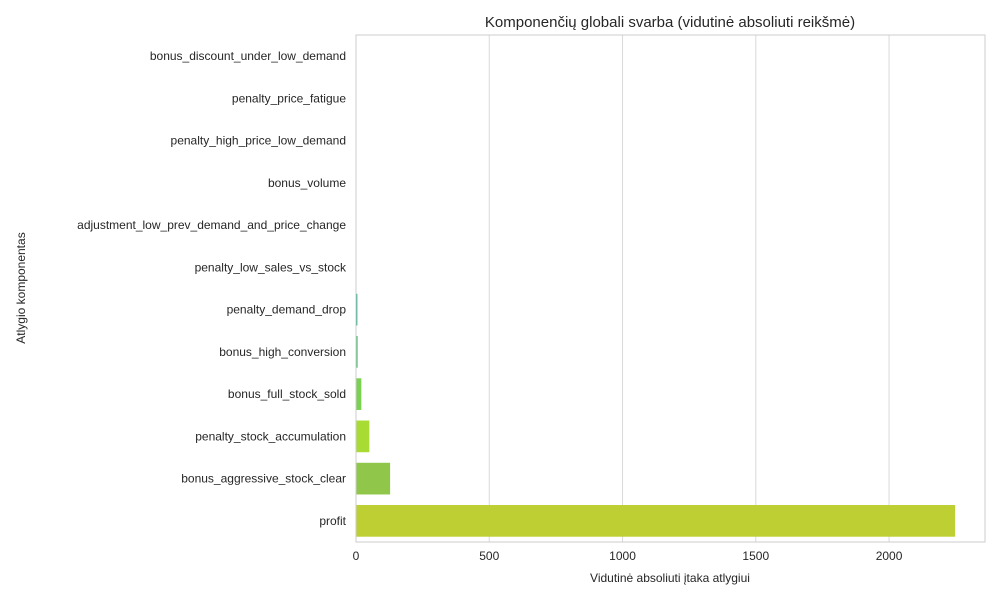  I want to click on x-tick-label: 0, so click(356, 556).